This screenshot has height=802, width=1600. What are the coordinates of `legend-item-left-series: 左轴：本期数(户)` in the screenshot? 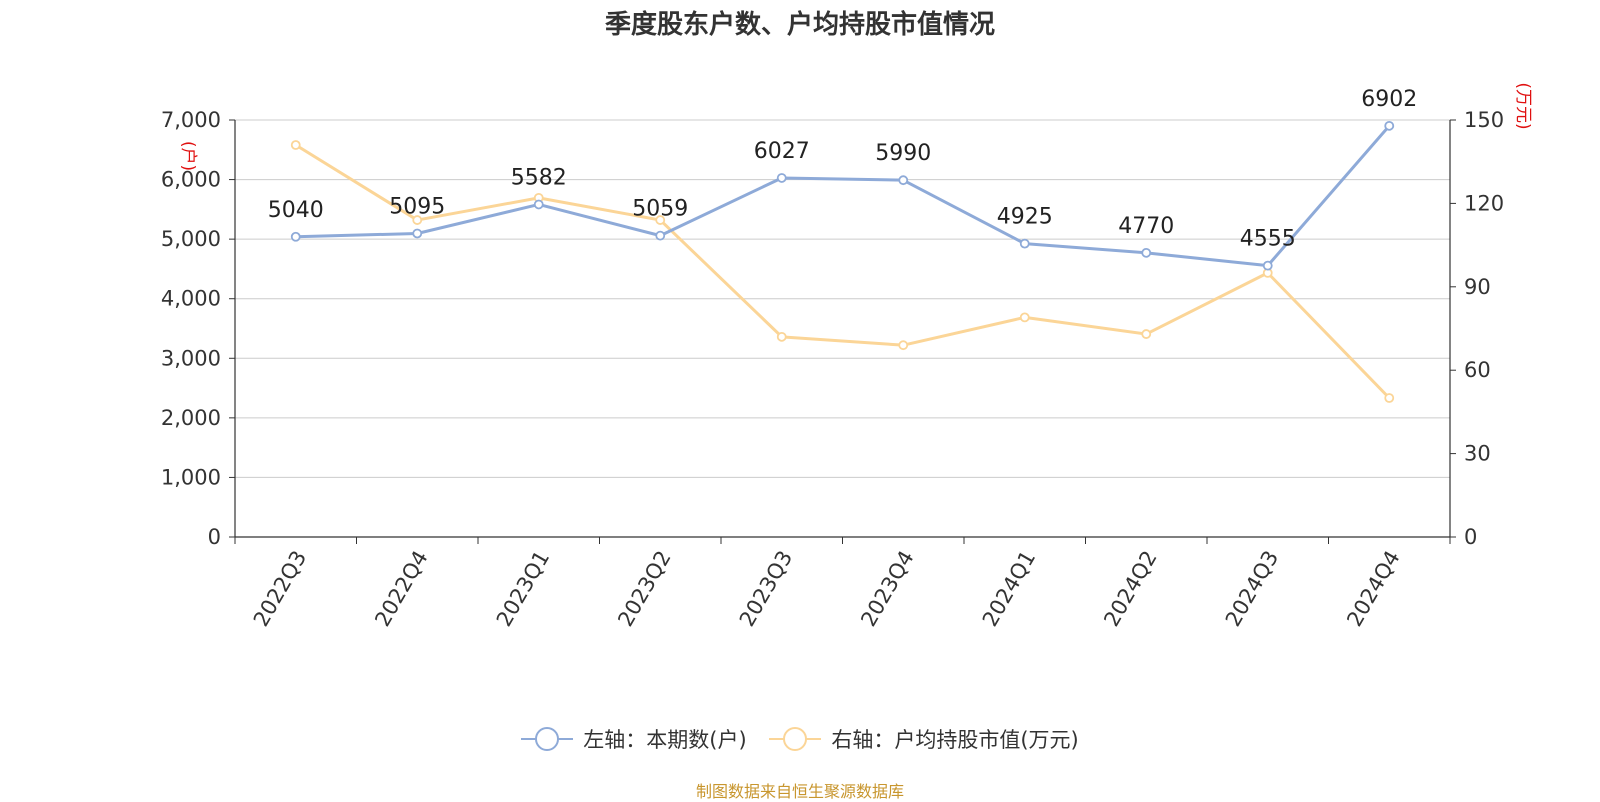 It's located at (634, 739).